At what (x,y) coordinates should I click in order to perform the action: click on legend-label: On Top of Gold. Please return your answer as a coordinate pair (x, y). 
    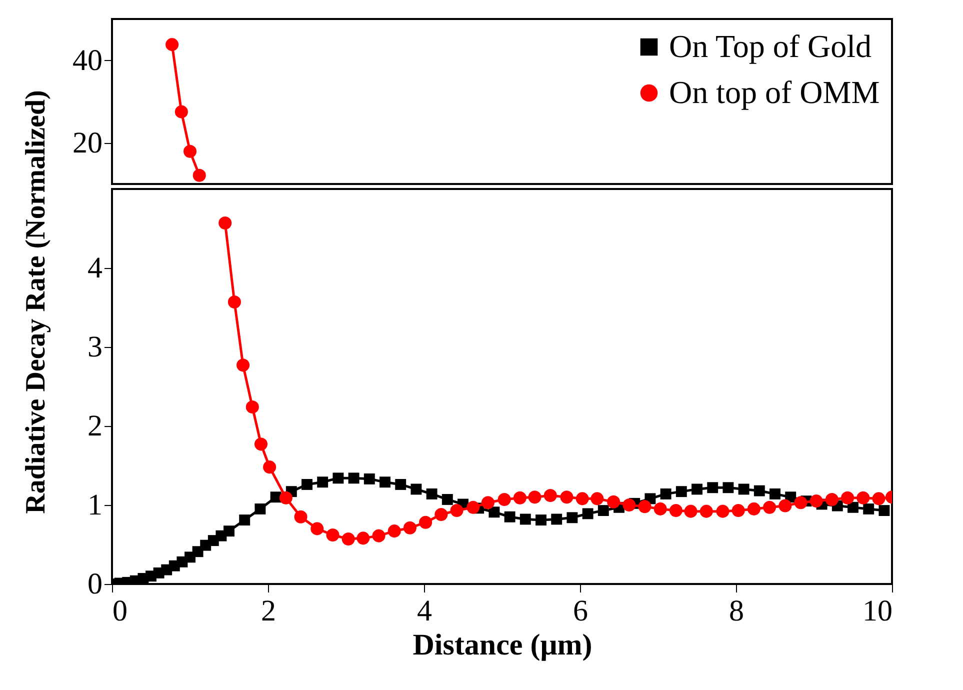
    Looking at the image, I should click on (770, 46).